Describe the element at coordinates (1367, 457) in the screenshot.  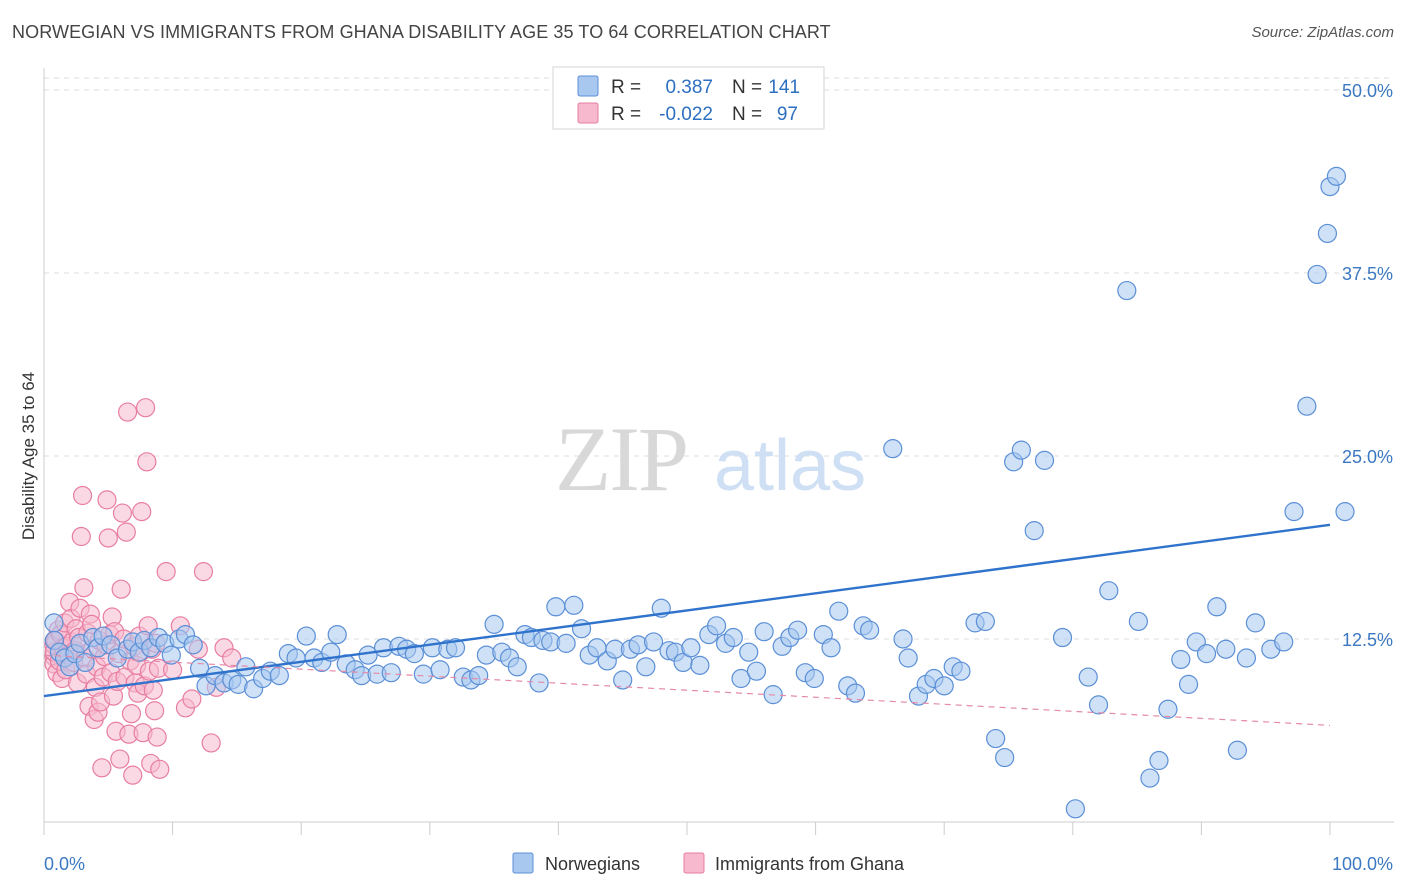
I see `y-tick-label-1: 25.0%` at that location.